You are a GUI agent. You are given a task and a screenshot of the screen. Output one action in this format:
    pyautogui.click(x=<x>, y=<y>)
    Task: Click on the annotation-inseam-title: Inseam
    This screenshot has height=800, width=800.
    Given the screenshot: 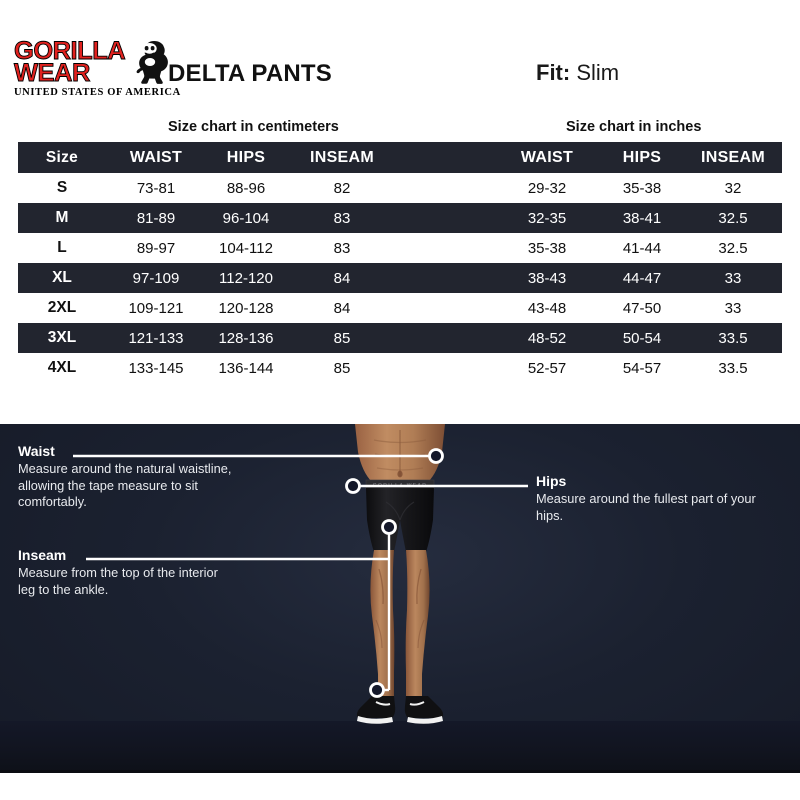 What is the action you would take?
    pyautogui.click(x=42, y=555)
    